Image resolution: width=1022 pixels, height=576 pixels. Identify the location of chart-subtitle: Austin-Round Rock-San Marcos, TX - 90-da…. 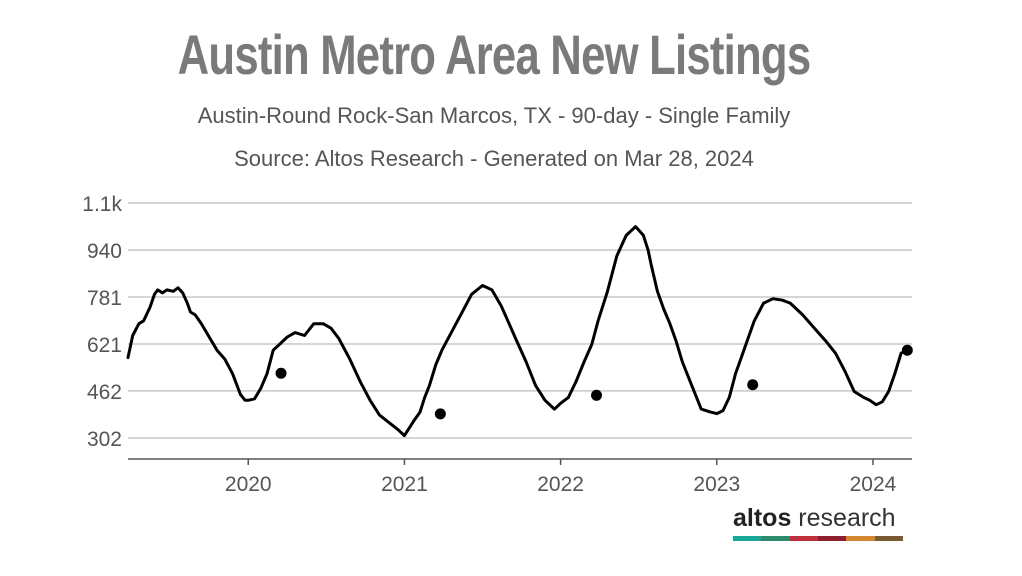
(494, 115).